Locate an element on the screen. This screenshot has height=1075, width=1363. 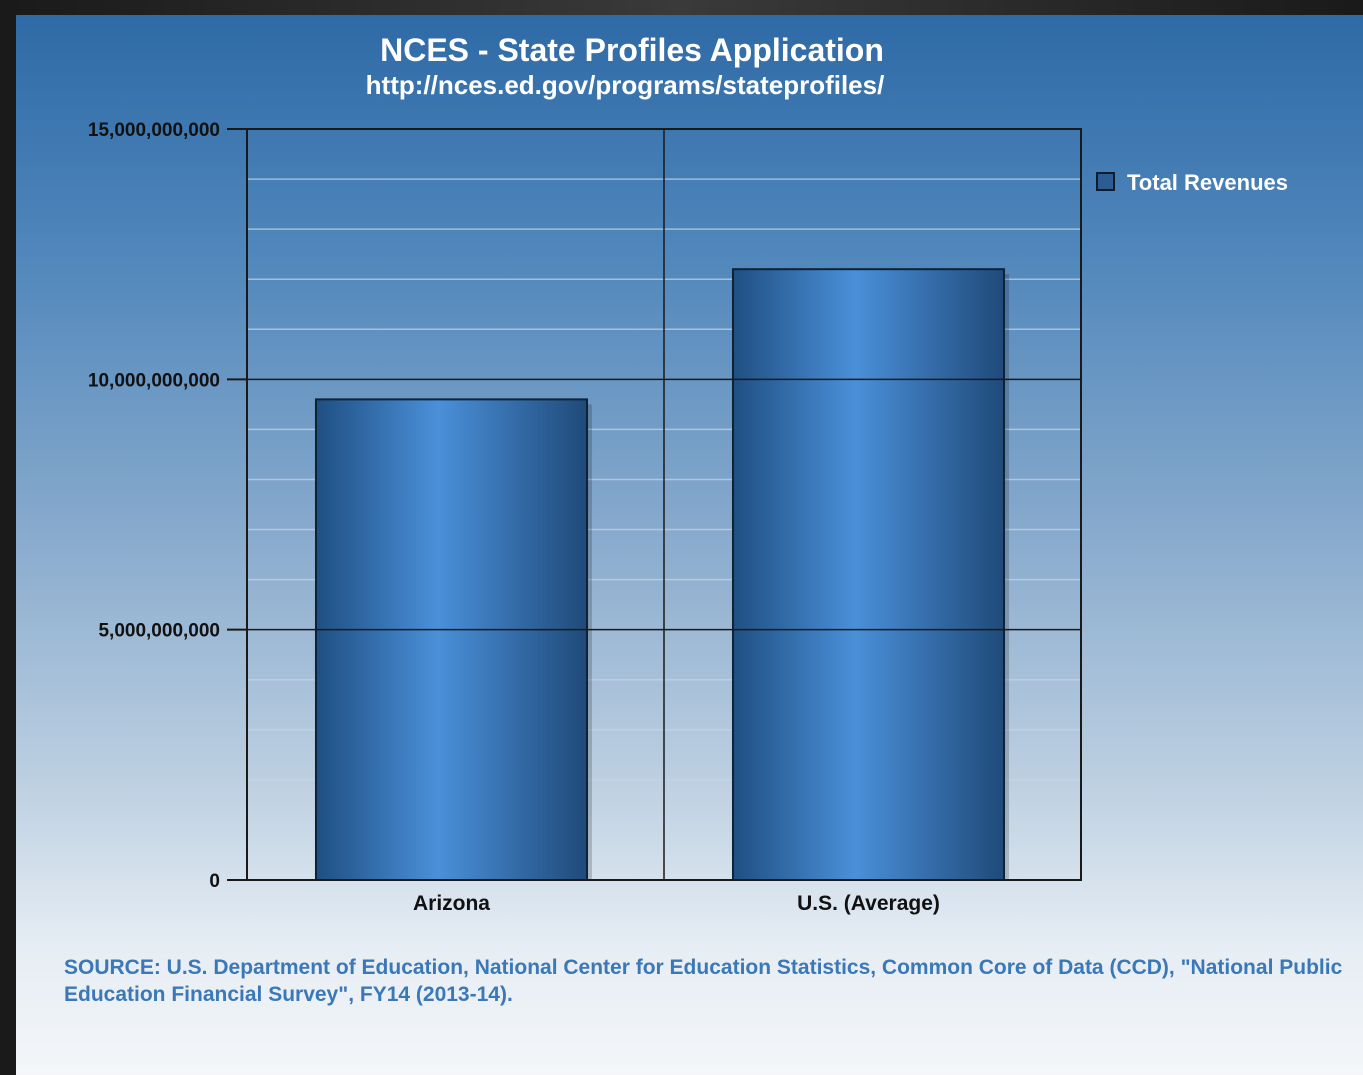
legend: Total Revenues is located at coordinates (1192, 182).